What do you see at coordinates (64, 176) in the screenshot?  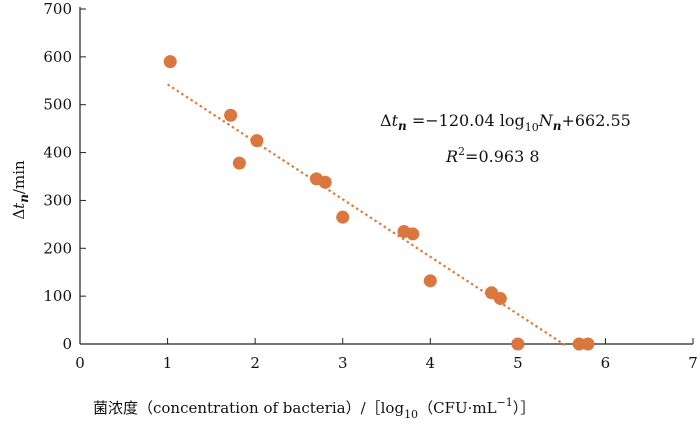 I see `y-ticks: 0 100 200 300 400 500 600 700` at bounding box center [64, 176].